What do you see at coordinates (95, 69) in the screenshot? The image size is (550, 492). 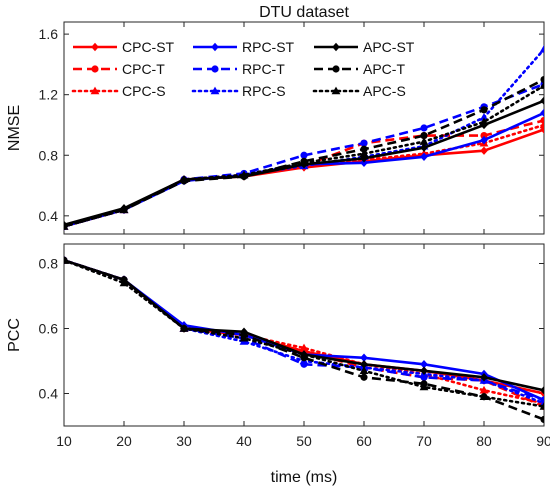 I see `legend-marker-cpc-t` at bounding box center [95, 69].